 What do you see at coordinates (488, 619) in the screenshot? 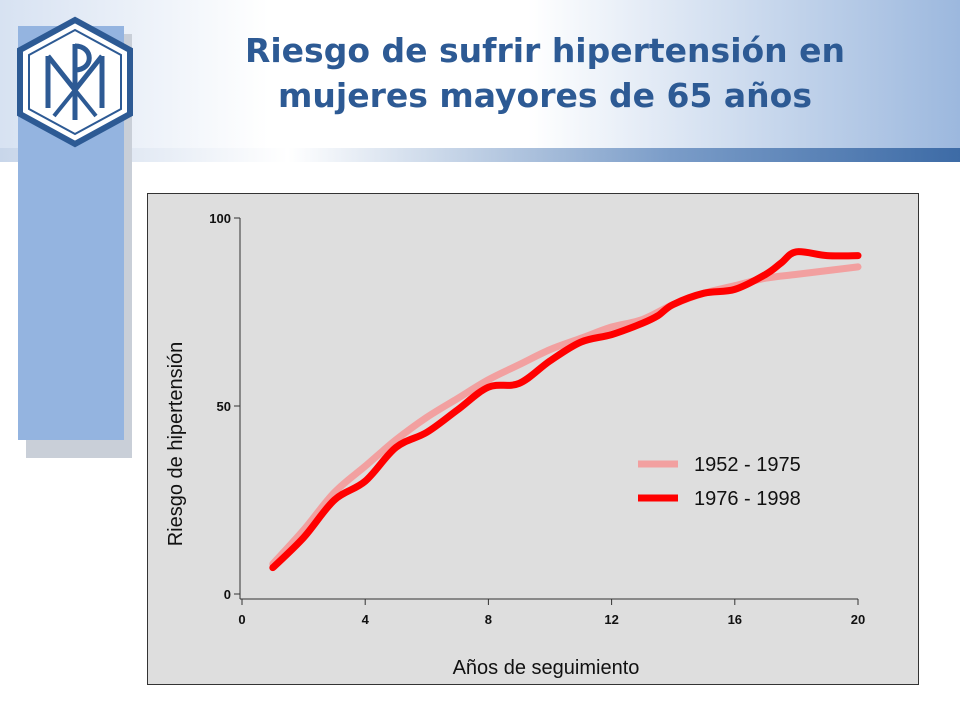
I see `x-tick-label: 8` at bounding box center [488, 619].